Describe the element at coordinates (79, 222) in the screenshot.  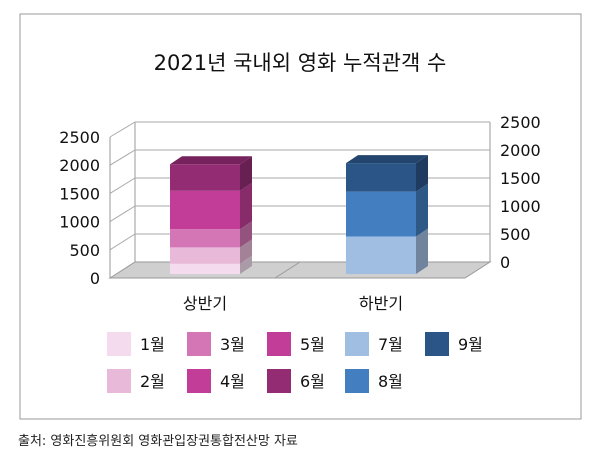
I see `y-tick-label-left: 1000` at that location.